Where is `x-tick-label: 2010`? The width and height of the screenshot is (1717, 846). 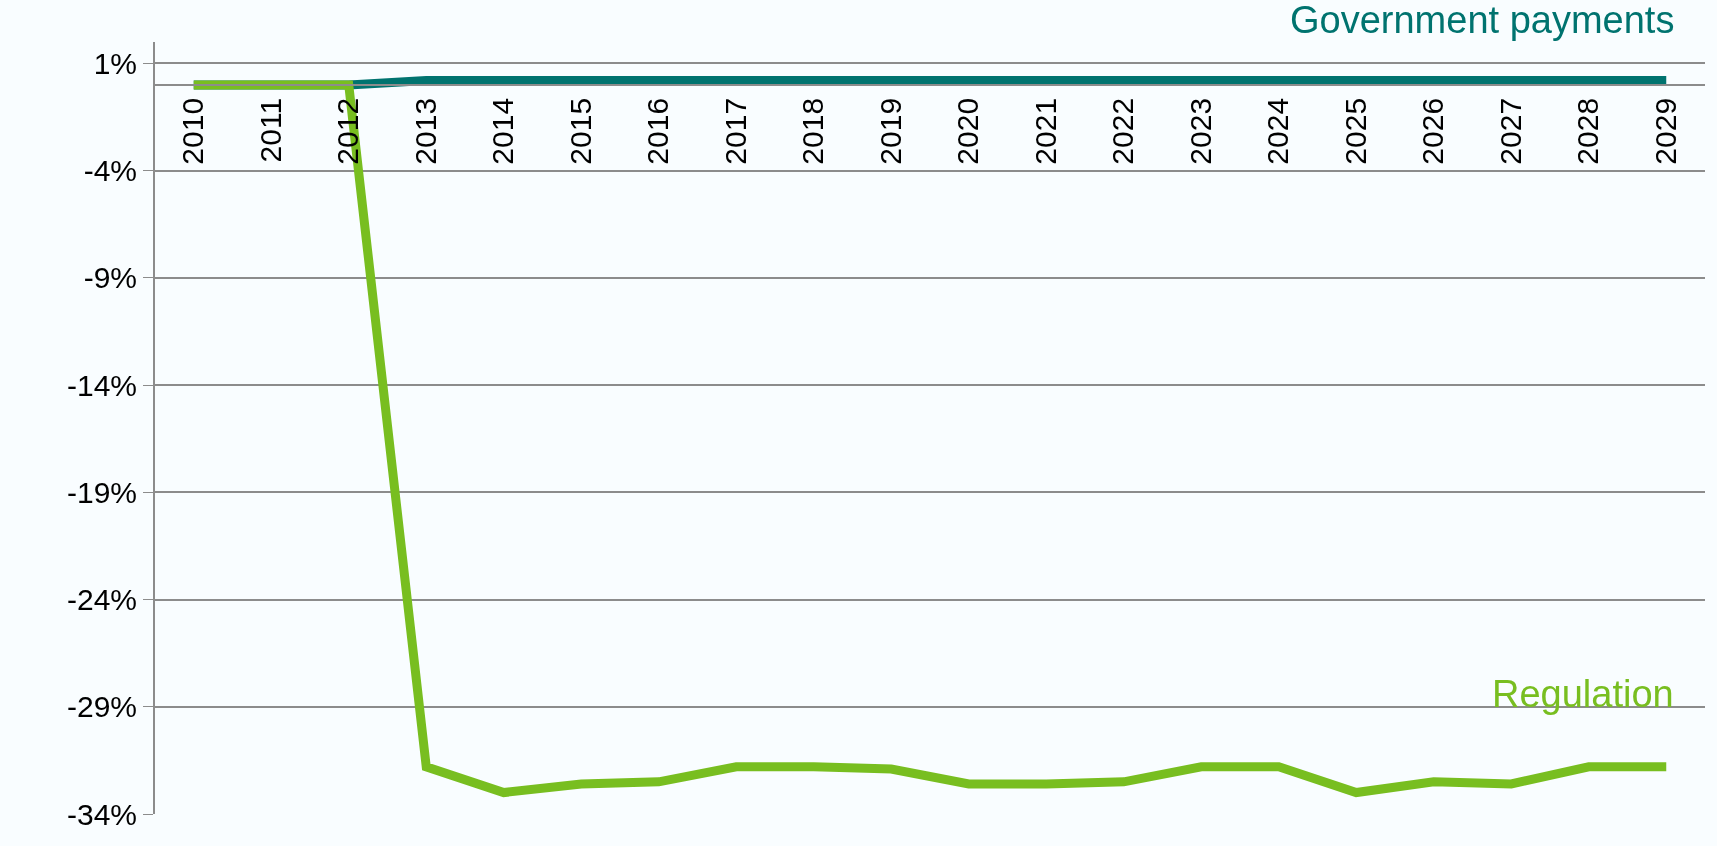
x-tick-label: 2010 is located at coordinates (193, 131).